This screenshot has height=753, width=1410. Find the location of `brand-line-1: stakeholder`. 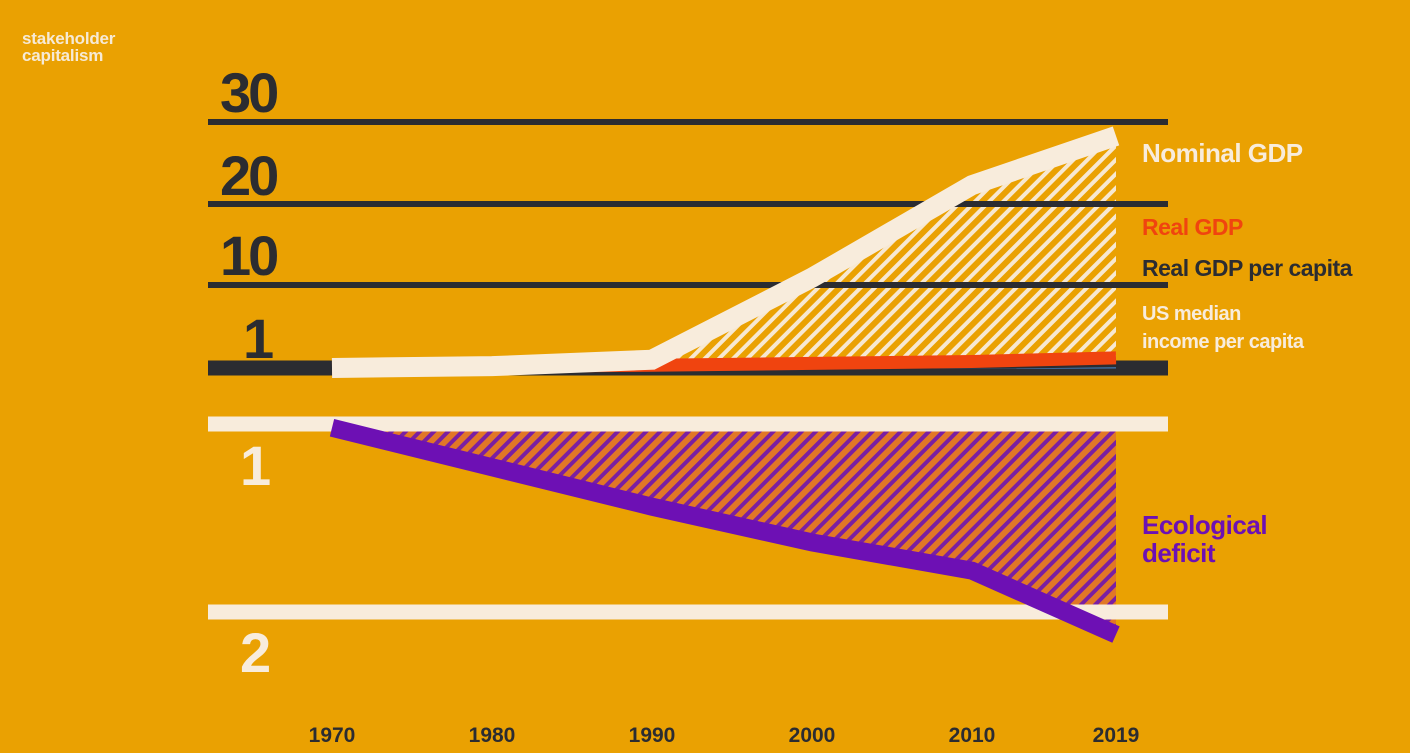

brand-line-1: stakeholder is located at coordinates (69, 38).